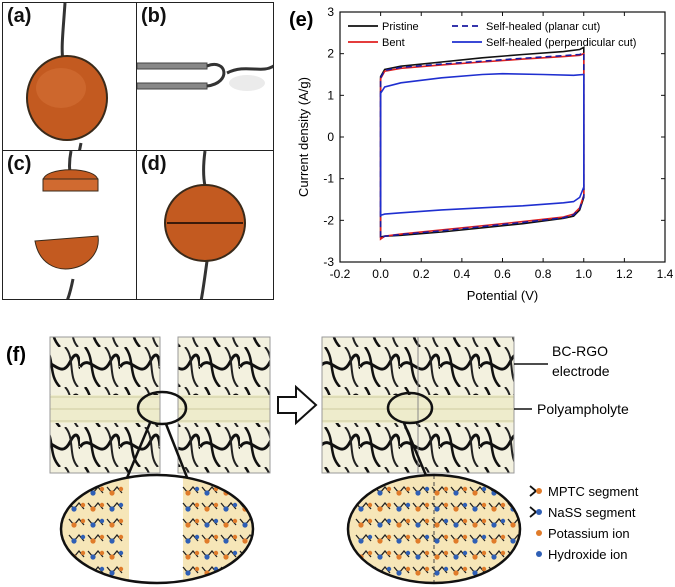  I want to click on x-tick-label: 0.4, so click(462, 274).